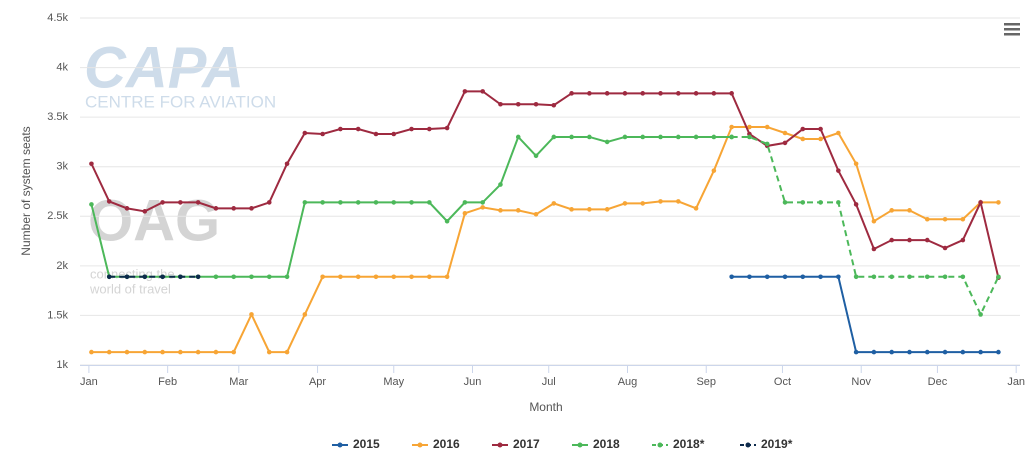 The width and height of the screenshot is (1035, 469). Describe the element at coordinates (861, 382) in the screenshot. I see `x-tick-label: Nov` at that location.